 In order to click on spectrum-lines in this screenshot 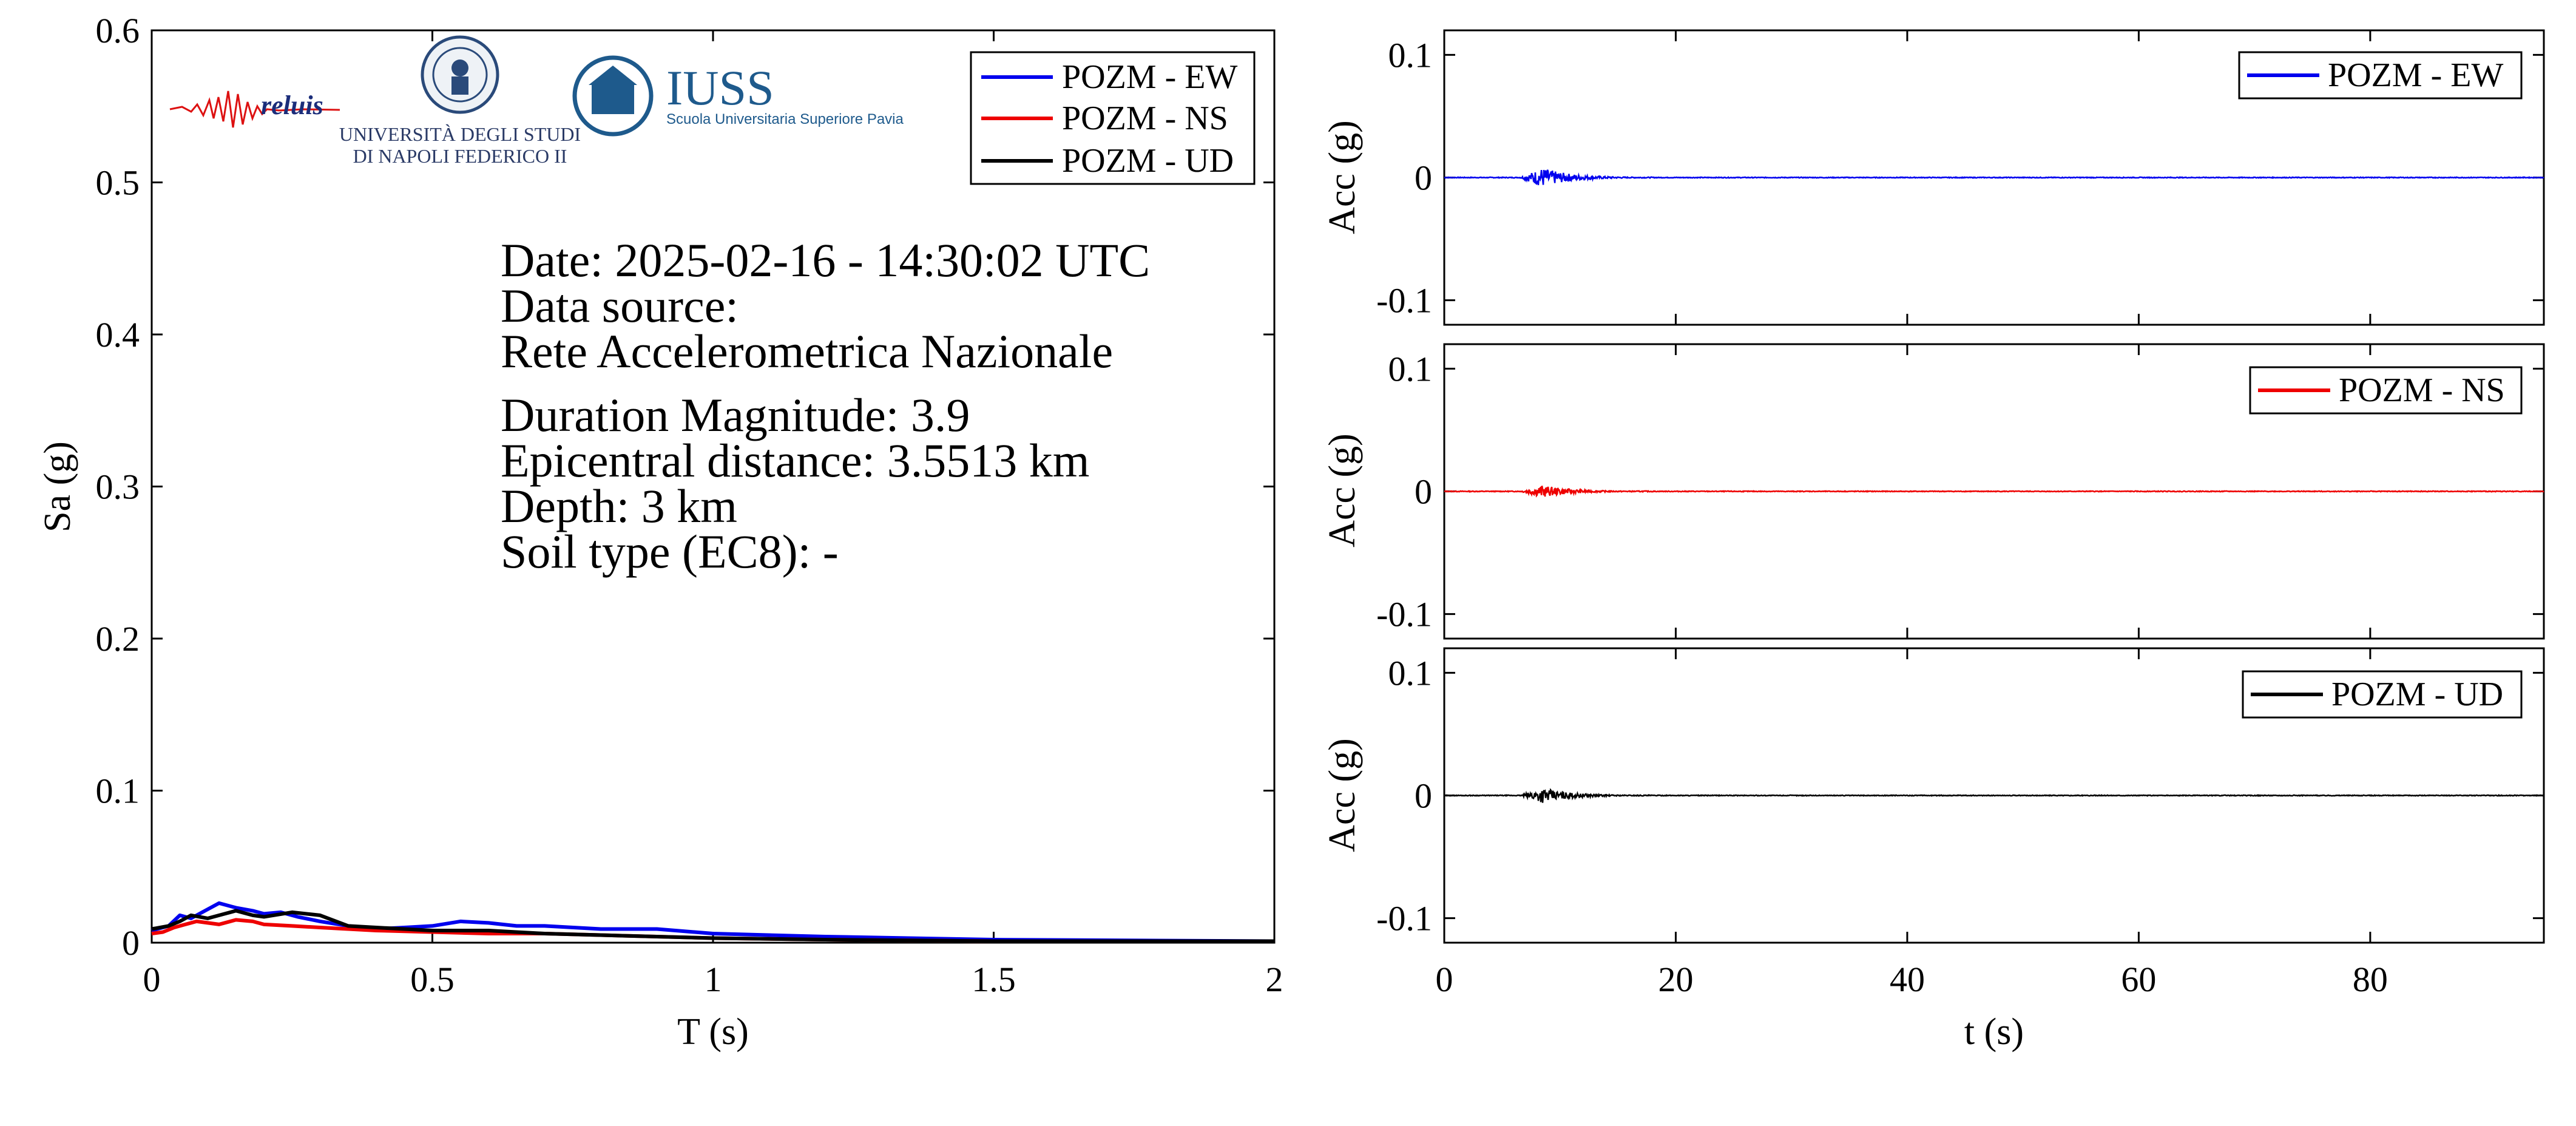, I will do `click(713, 922)`.